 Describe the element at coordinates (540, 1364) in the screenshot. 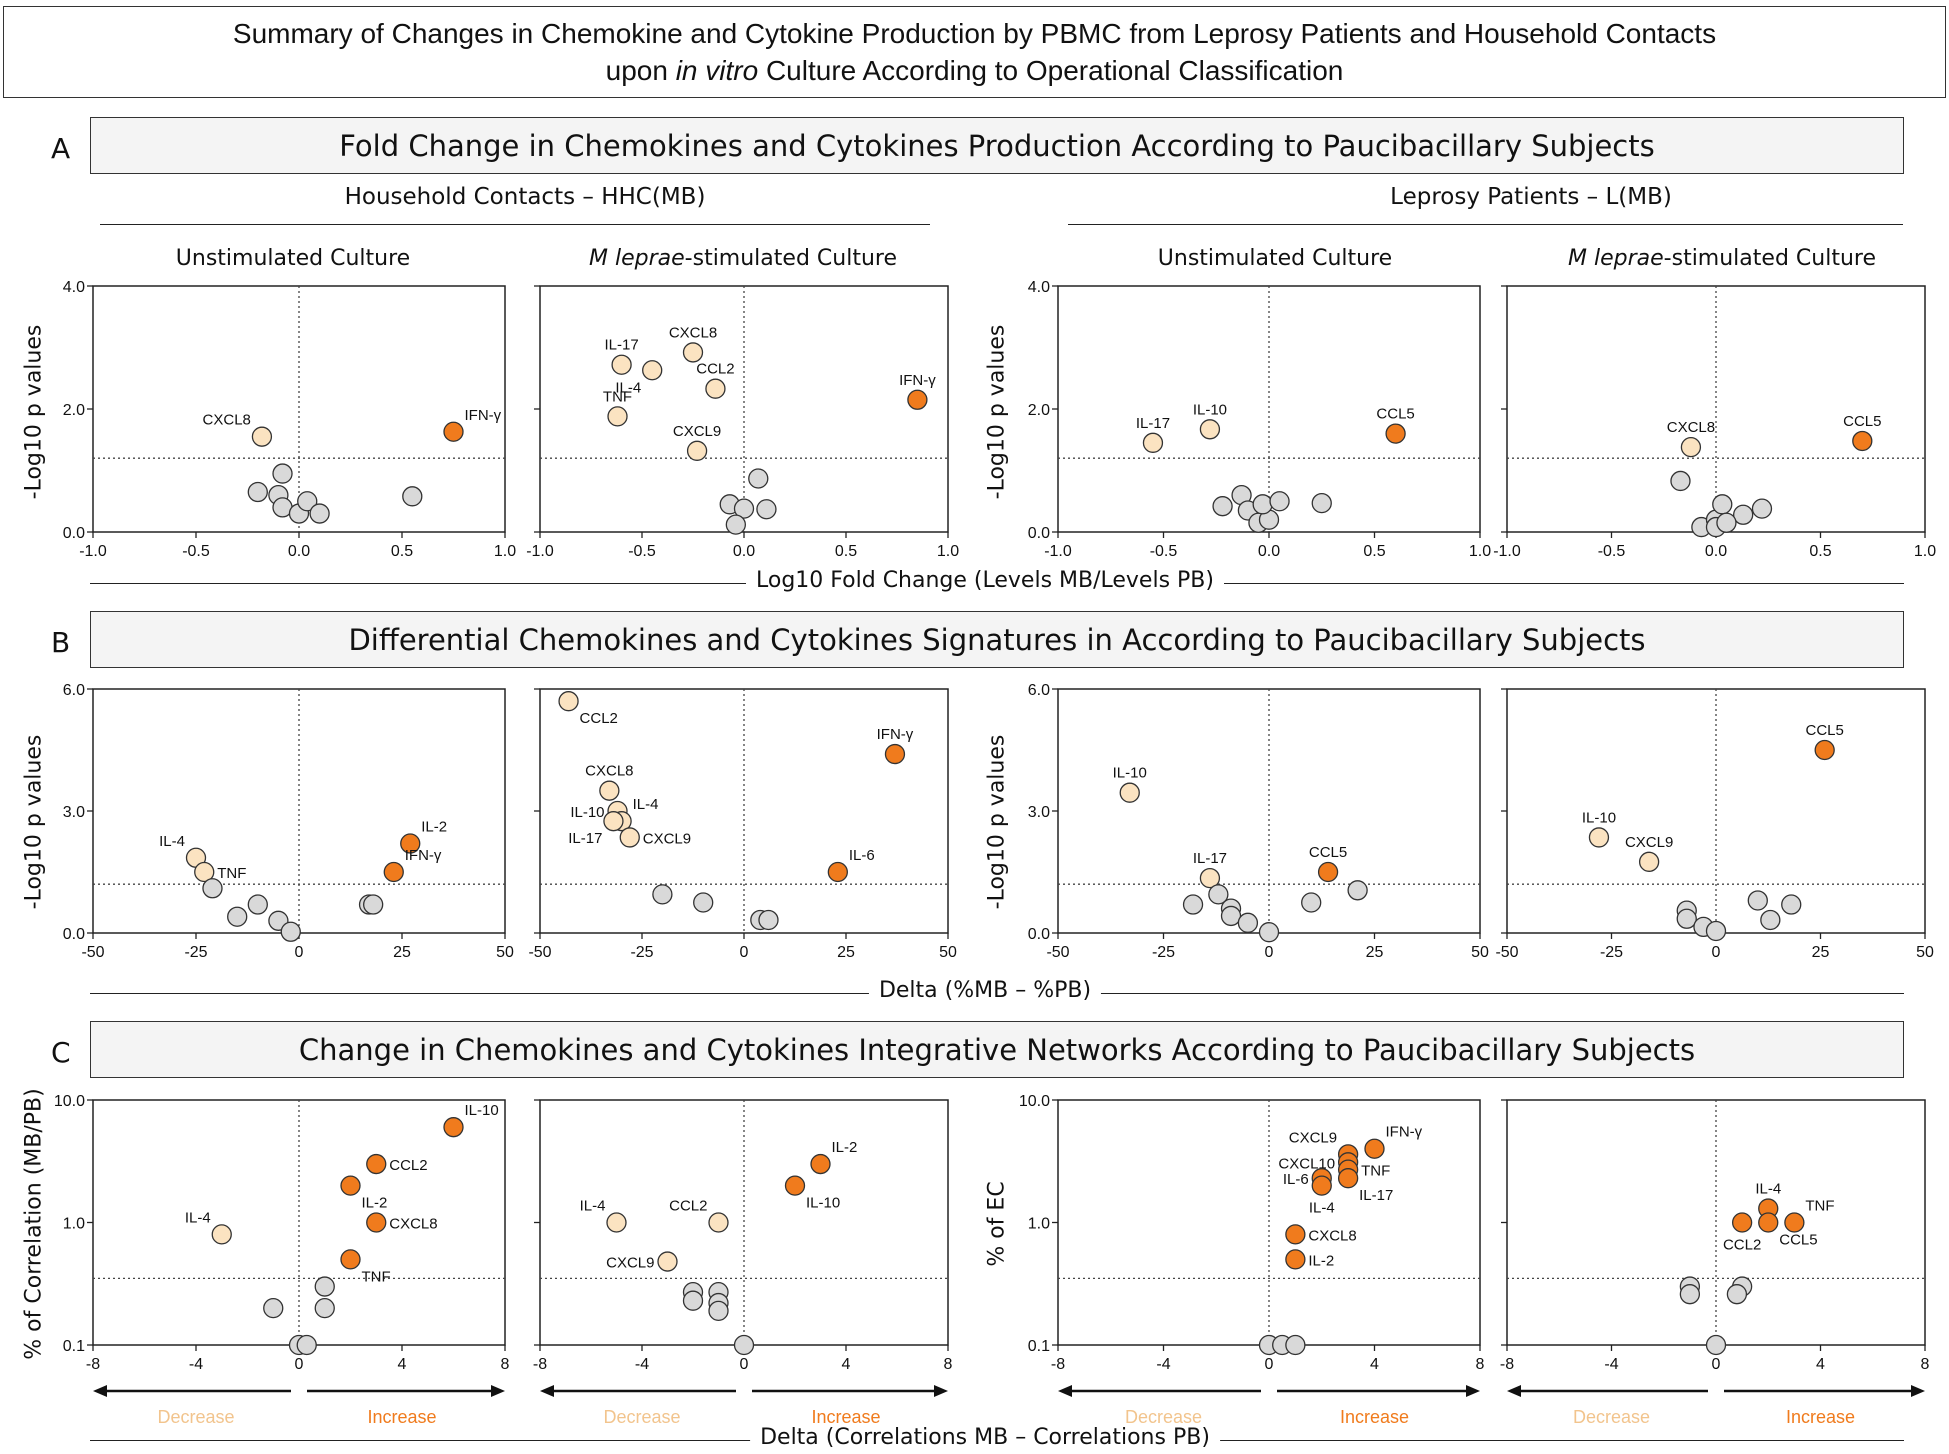

I see `c2-xtick-label: -8` at that location.